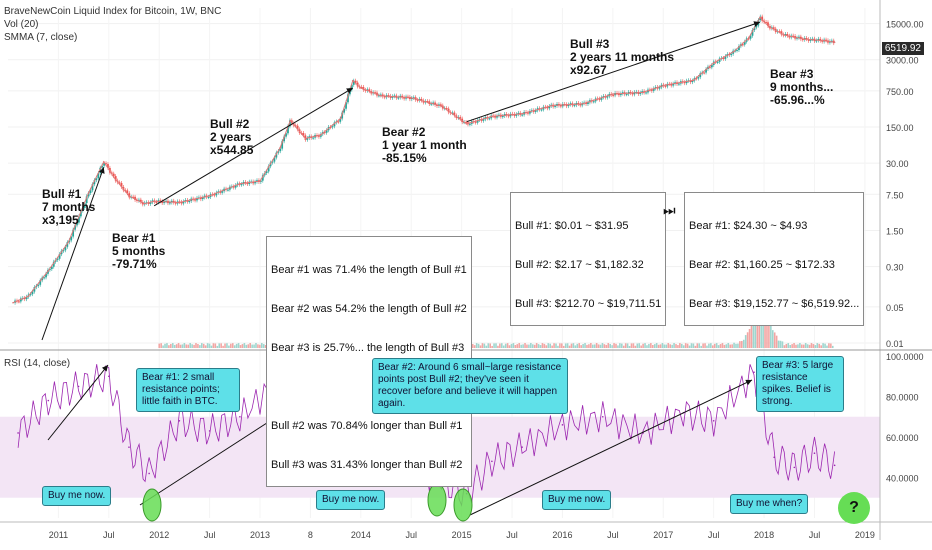 This screenshot has height=550, width=932. I want to click on bear2-annotation: Bear #2 1 year 1 month -85.15%, so click(424, 145).